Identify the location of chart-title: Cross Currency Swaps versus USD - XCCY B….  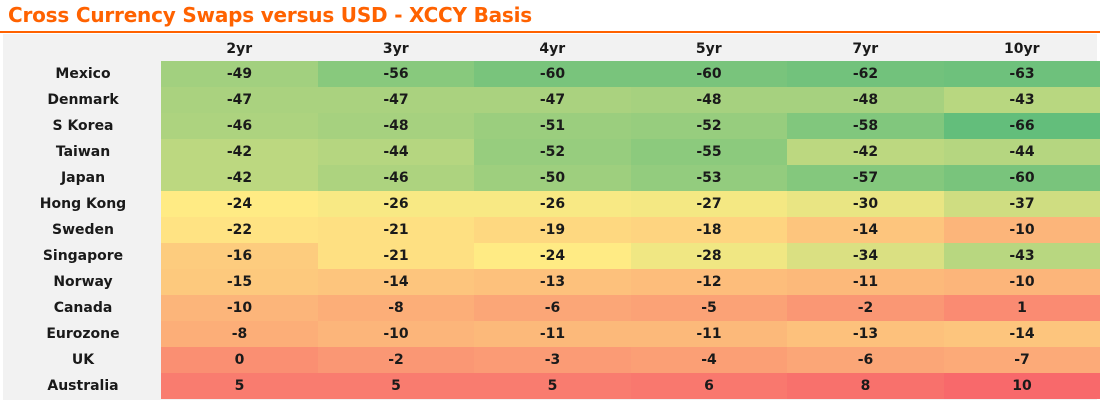
(270, 15).